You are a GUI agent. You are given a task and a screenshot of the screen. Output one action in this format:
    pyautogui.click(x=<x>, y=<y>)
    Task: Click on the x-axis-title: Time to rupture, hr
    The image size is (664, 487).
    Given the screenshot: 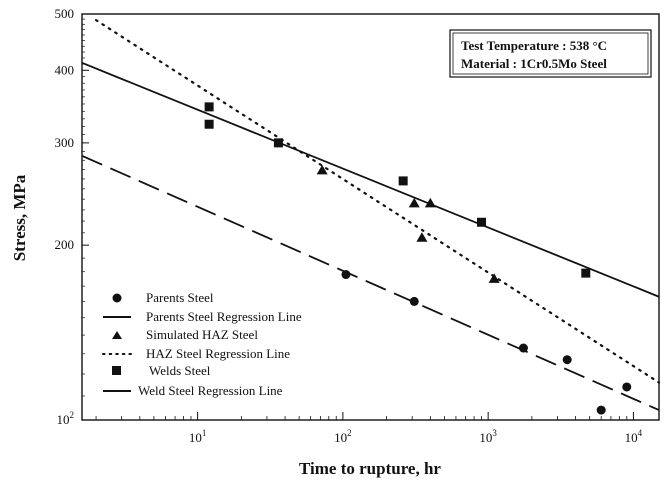 What is the action you would take?
    pyautogui.click(x=370, y=468)
    